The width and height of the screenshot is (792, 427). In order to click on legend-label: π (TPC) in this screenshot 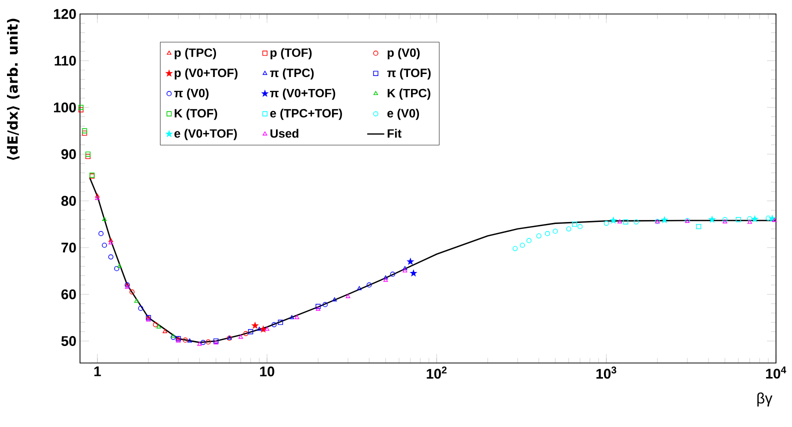, I will do `click(292, 74)`.